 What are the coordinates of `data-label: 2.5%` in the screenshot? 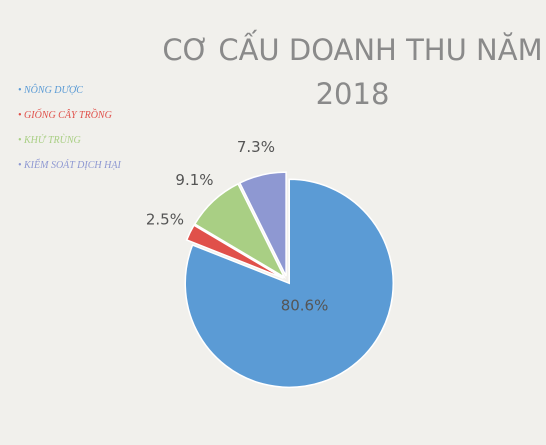 It's located at (165, 220).